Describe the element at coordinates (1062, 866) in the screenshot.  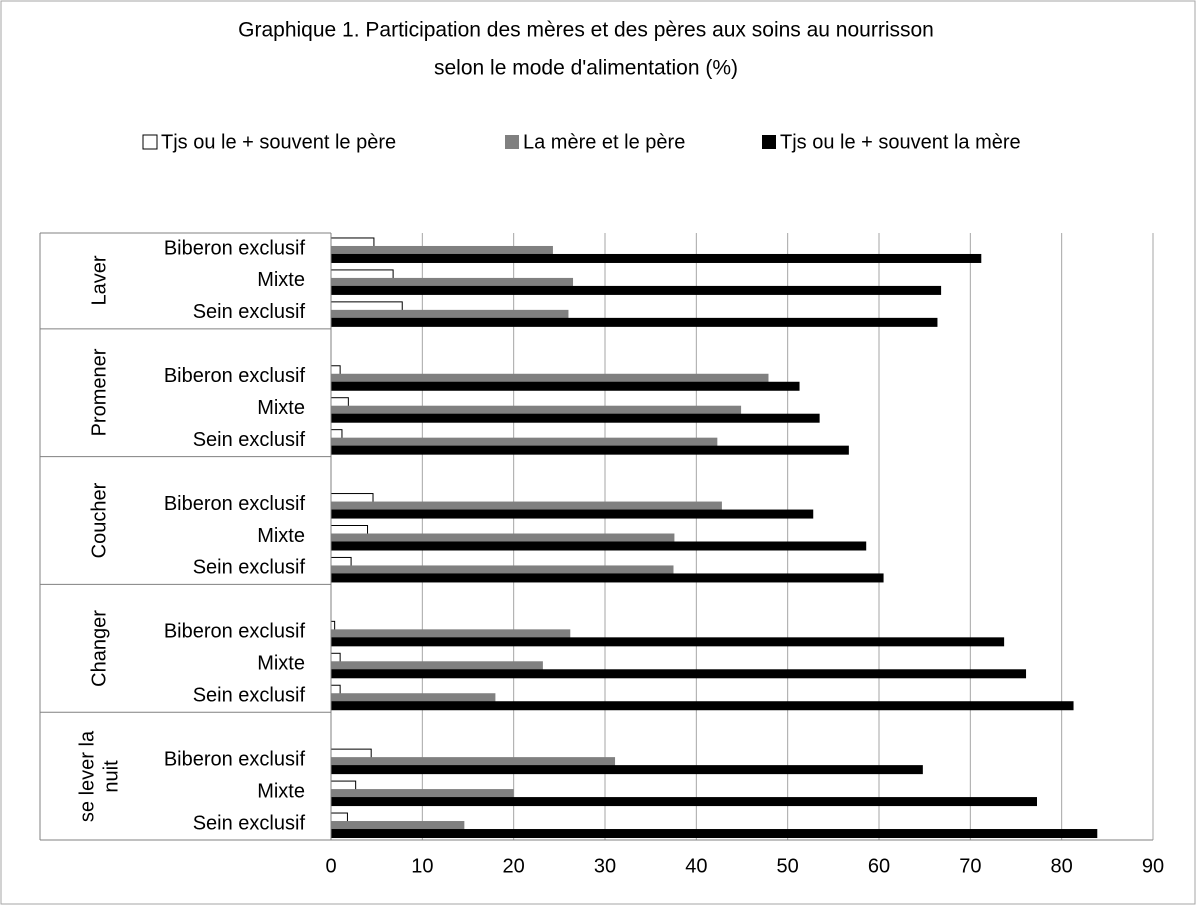
I see `x-tick-label: 80` at that location.